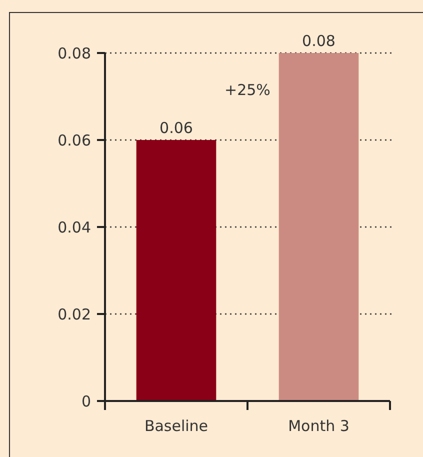  Describe the element at coordinates (176, 426) in the screenshot. I see `x-tick-label: Baseline` at that location.